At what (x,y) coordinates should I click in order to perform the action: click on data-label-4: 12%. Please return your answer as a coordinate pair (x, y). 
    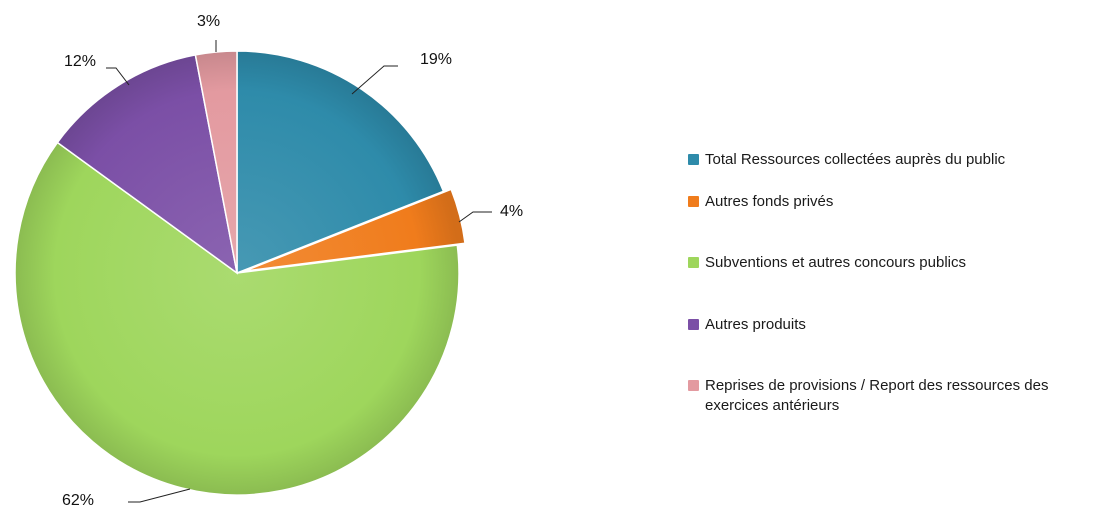
    Looking at the image, I should click on (80, 61).